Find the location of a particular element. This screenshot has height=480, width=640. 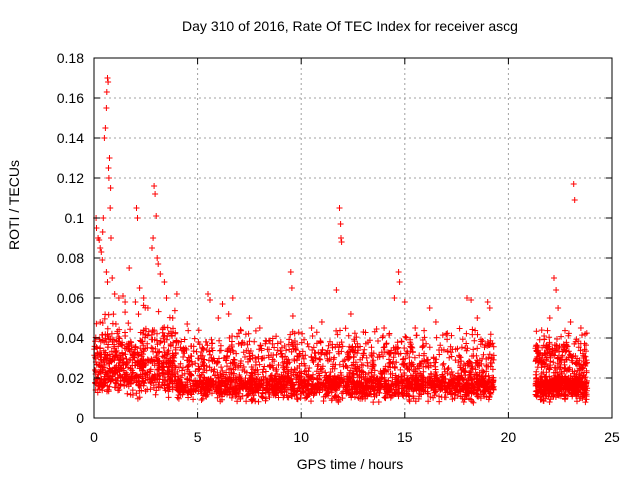

x-tick-label: 20 is located at coordinates (509, 437).